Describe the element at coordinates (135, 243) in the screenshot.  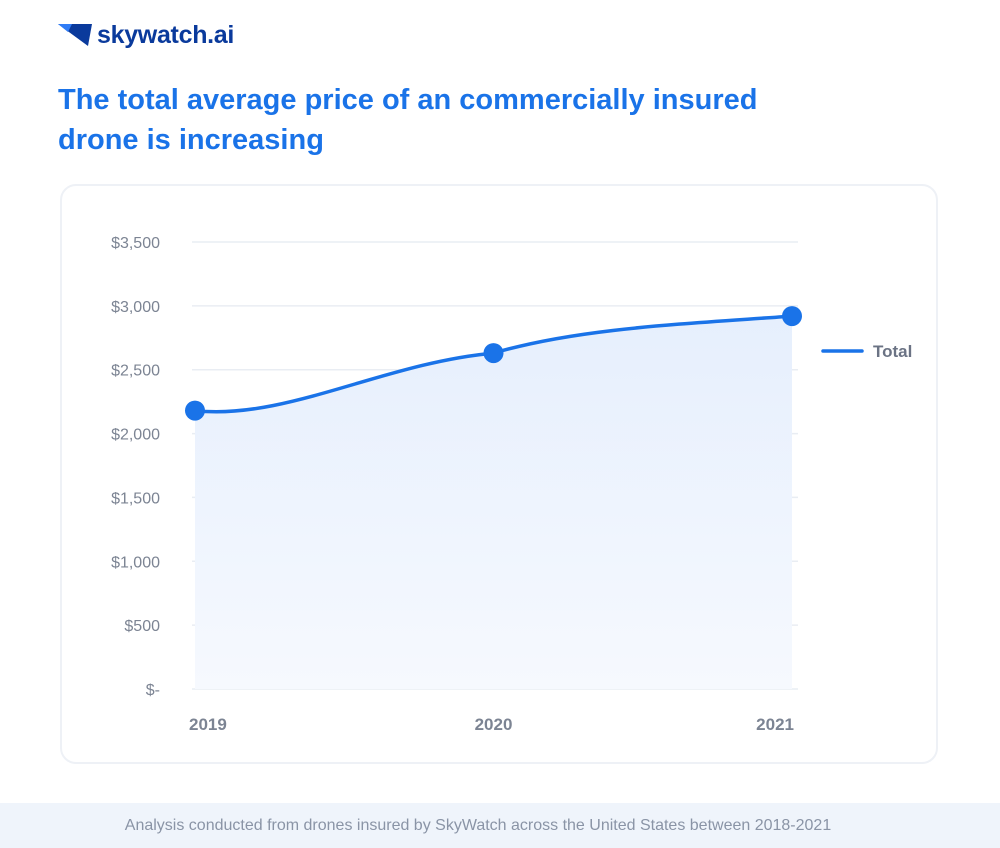
I see `y-tick-label: $3,500` at that location.